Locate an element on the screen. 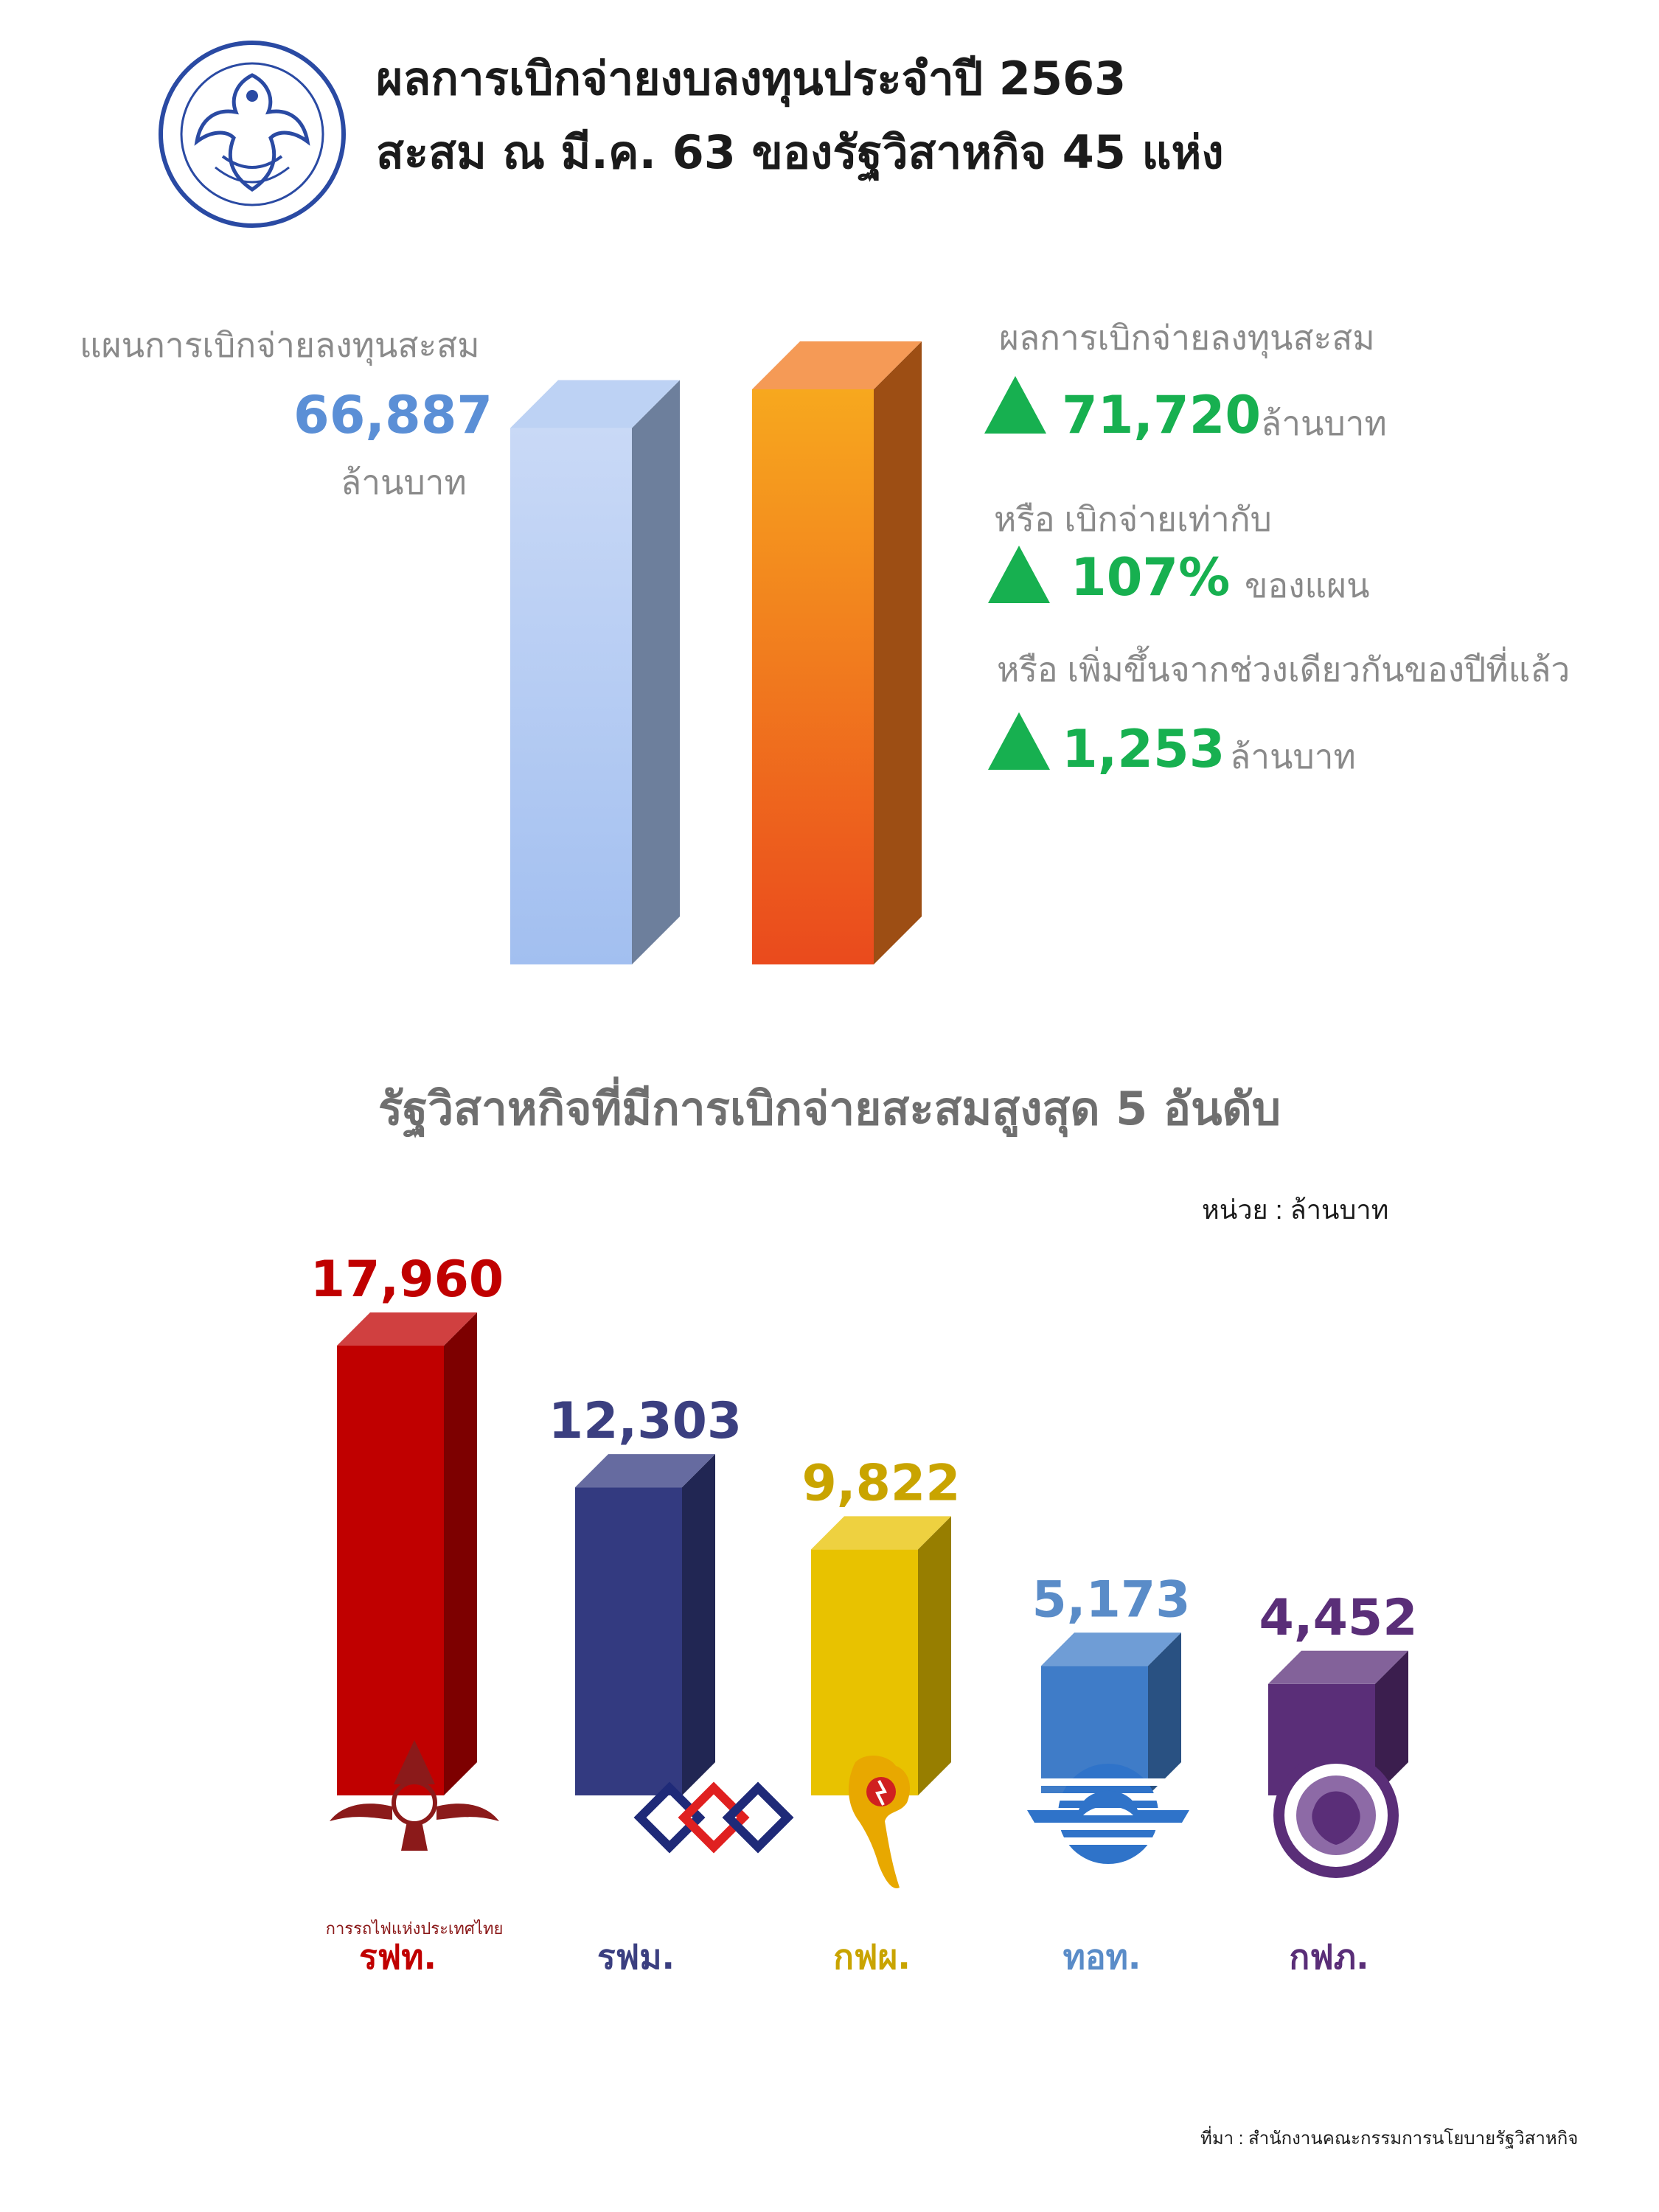 This screenshot has height=2212, width=1659. top5-category-label: กฟผ. is located at coordinates (872, 1957).